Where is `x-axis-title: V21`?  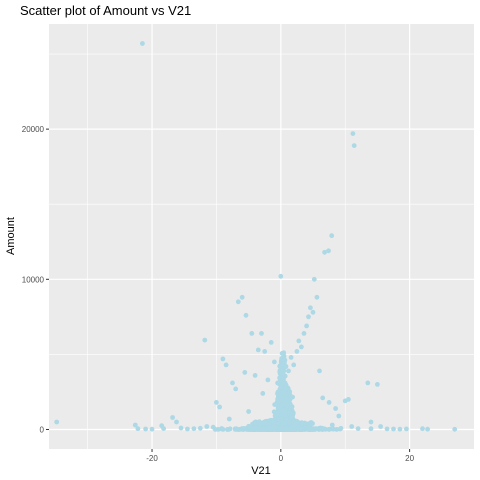 x-axis-title: V21 is located at coordinates (261, 471).